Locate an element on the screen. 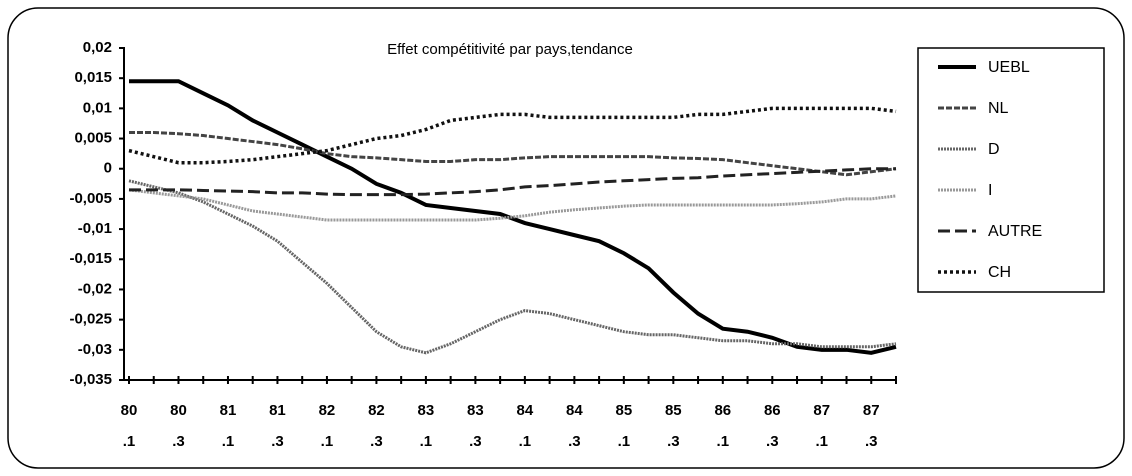 The width and height of the screenshot is (1132, 476). y-tick-label: 0,01 is located at coordinates (97, 107).